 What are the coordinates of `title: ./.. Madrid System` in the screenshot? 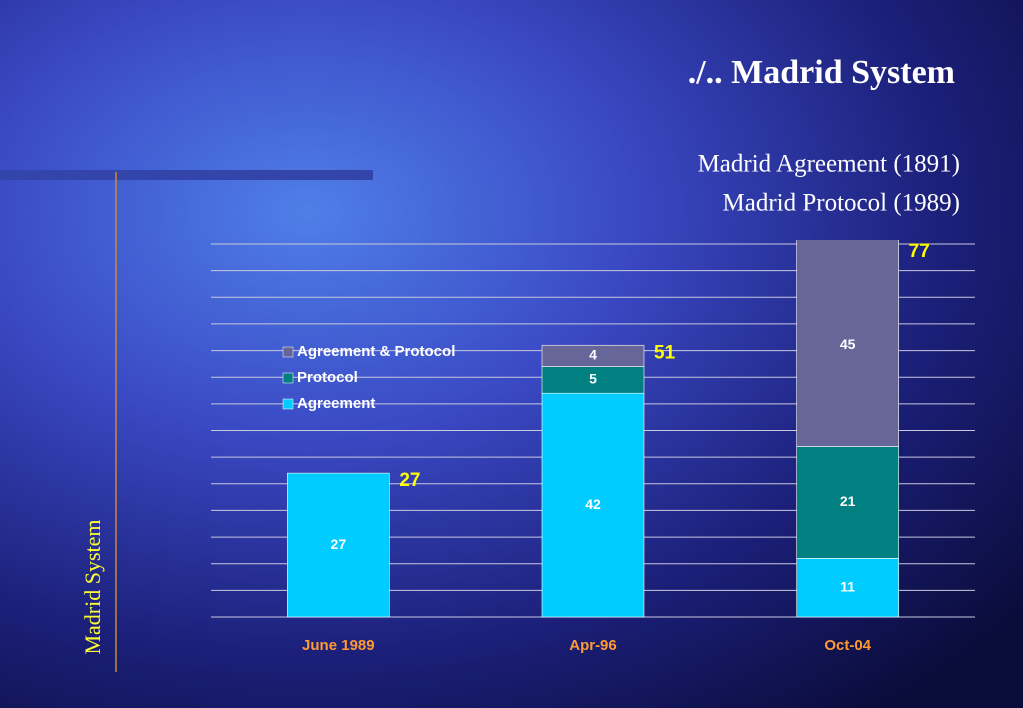 It's located at (821, 72).